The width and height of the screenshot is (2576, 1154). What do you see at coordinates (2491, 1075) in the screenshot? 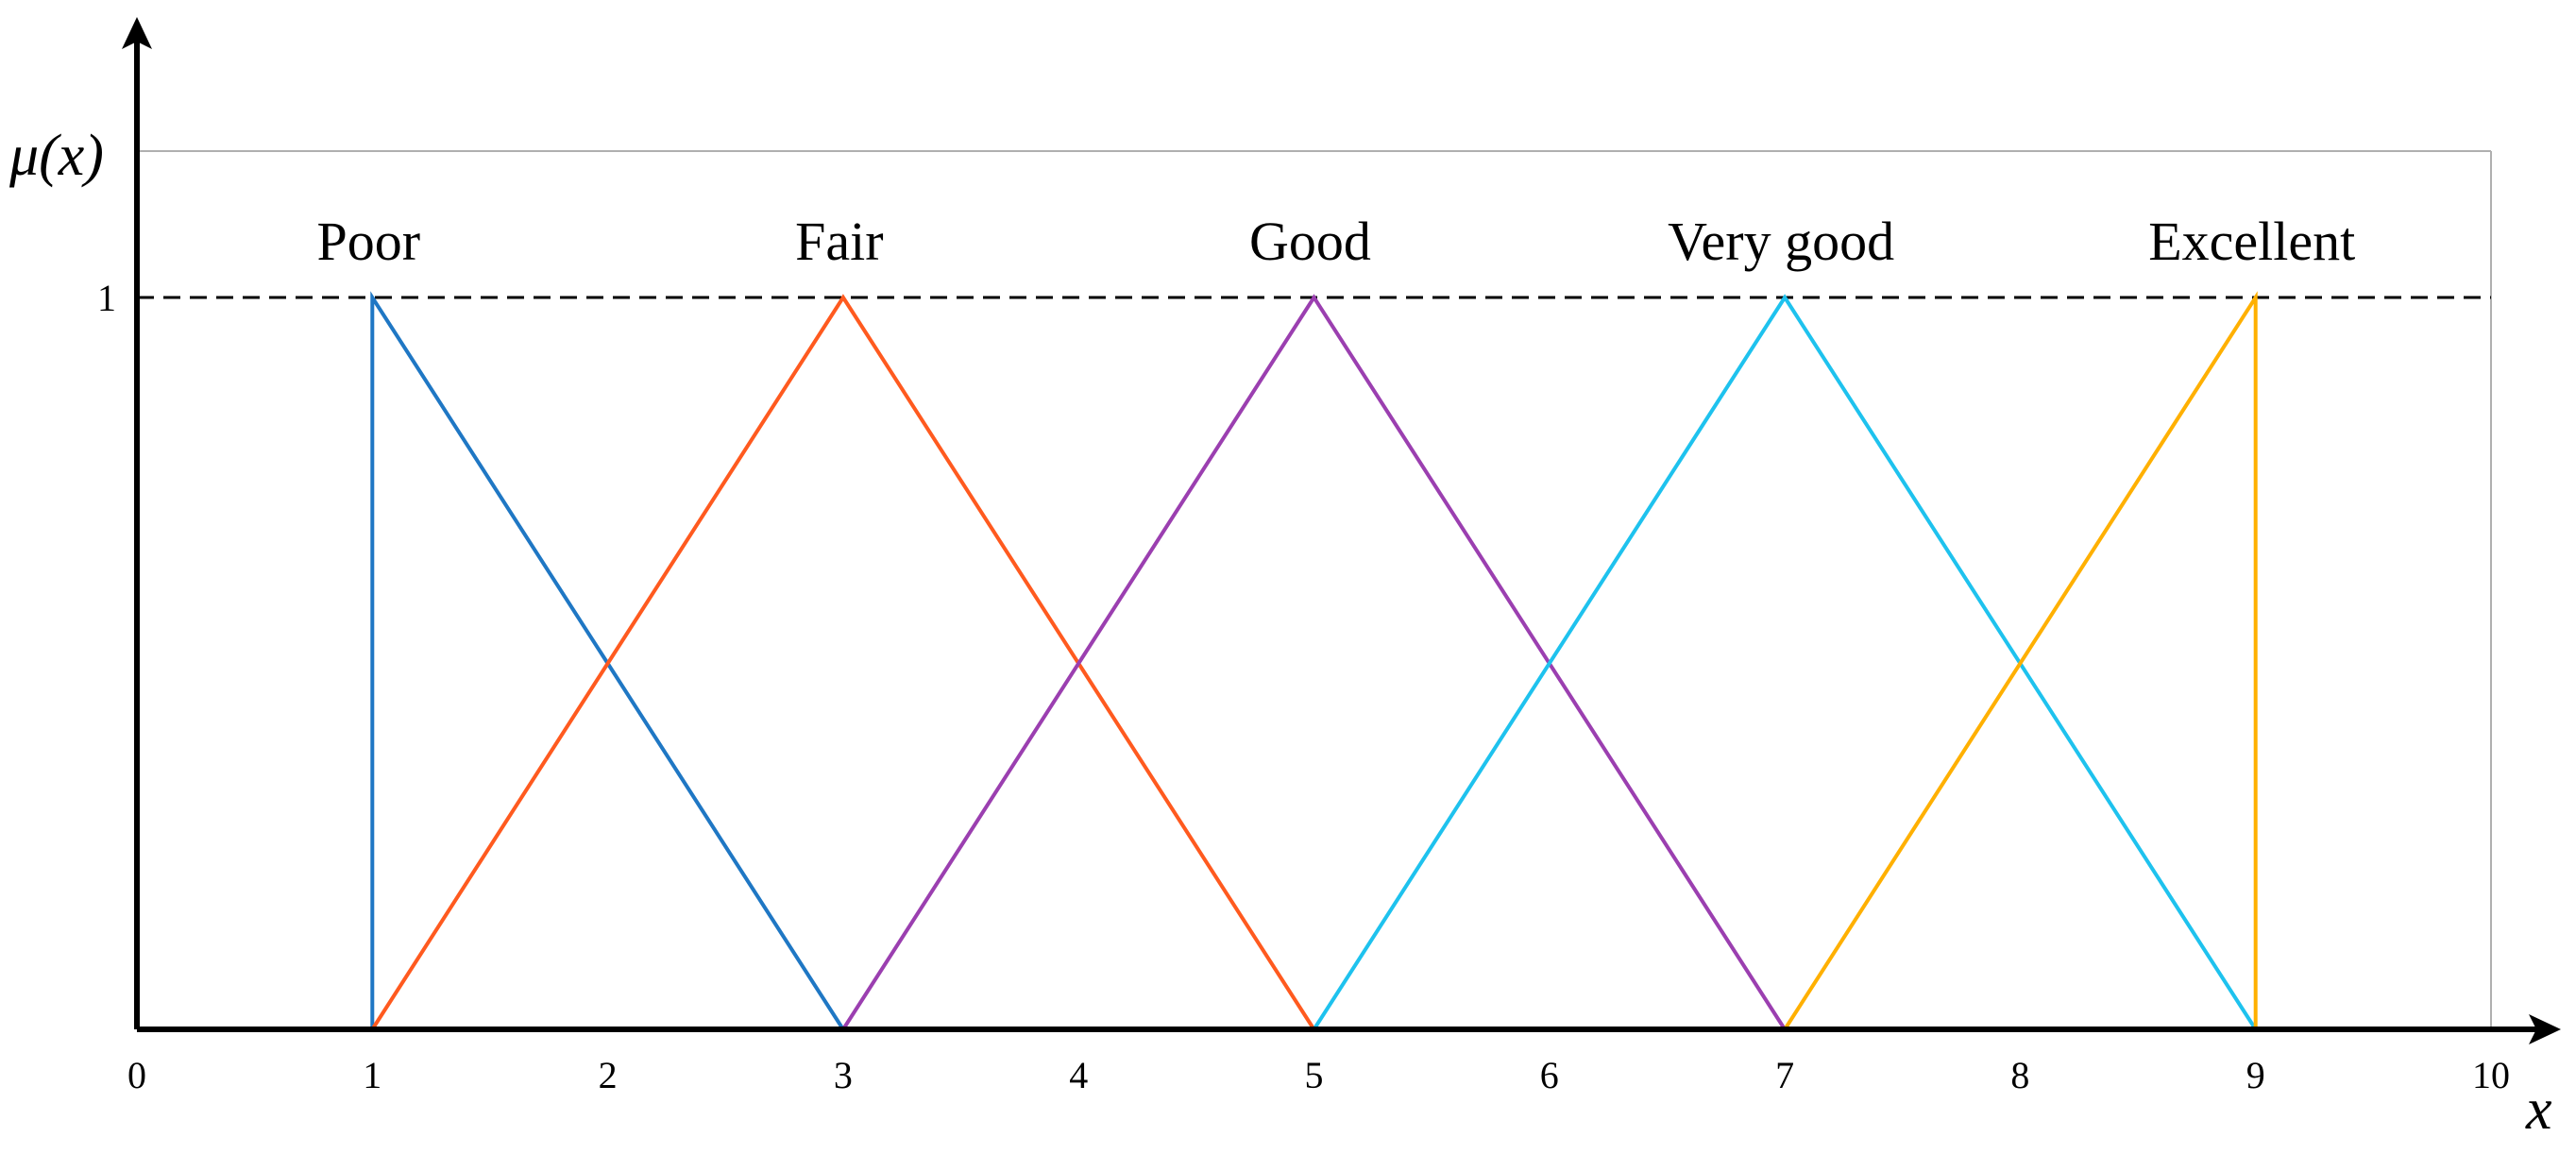
I see `x-tick-label: 10` at bounding box center [2491, 1075].